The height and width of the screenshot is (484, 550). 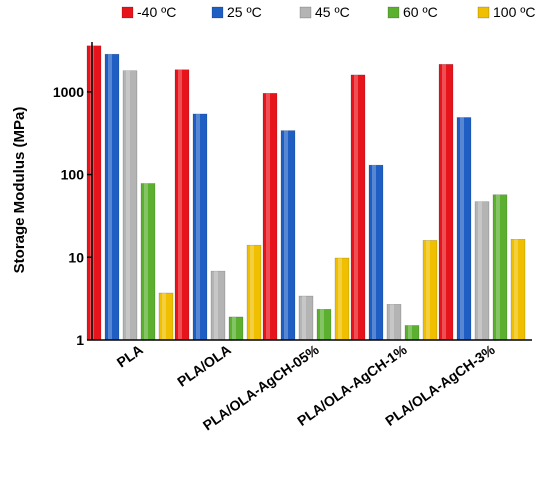 What do you see at coordinates (76, 257) in the screenshot?
I see `y-tick-label: 10` at bounding box center [76, 257].